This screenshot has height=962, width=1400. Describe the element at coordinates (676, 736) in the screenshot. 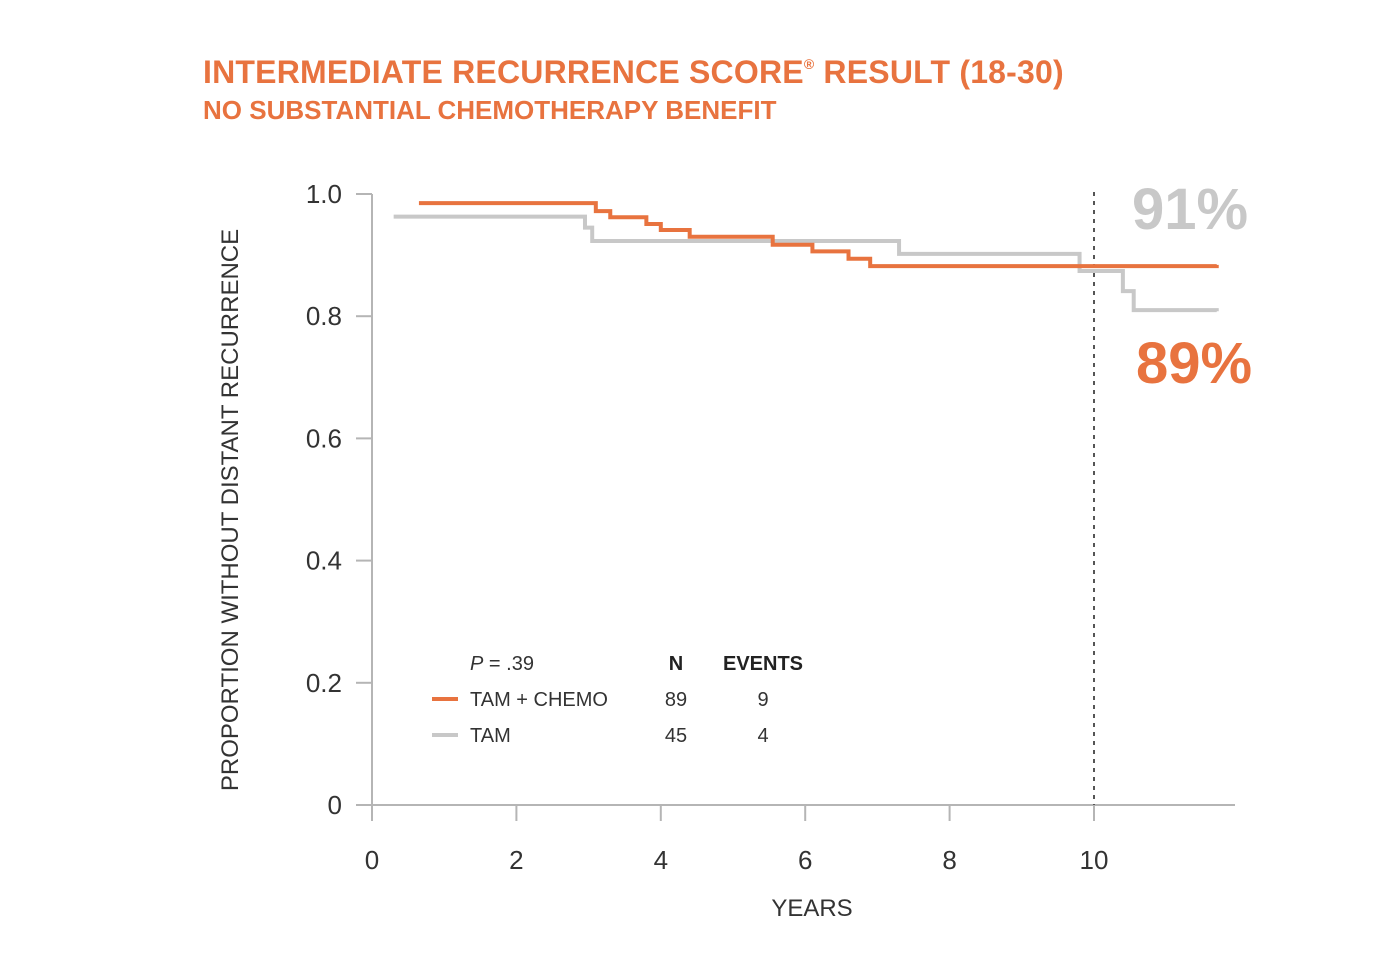

I see `legend-n-value: 45` at that location.